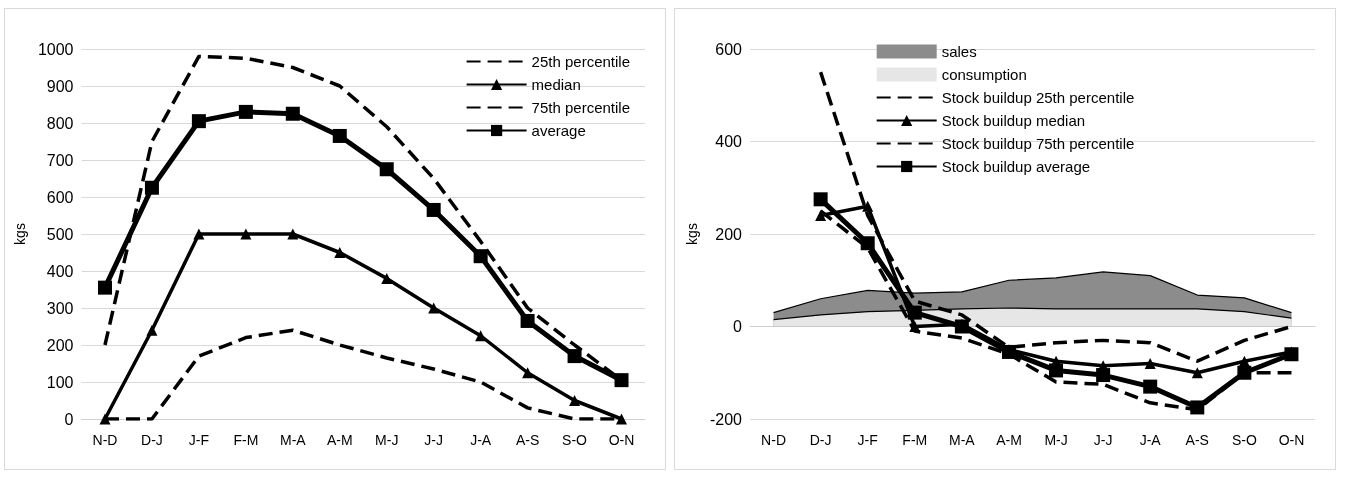 Image resolution: width=1345 pixels, height=491 pixels. What do you see at coordinates (60, 123) in the screenshot?
I see `y-tick-label: 800` at bounding box center [60, 123].